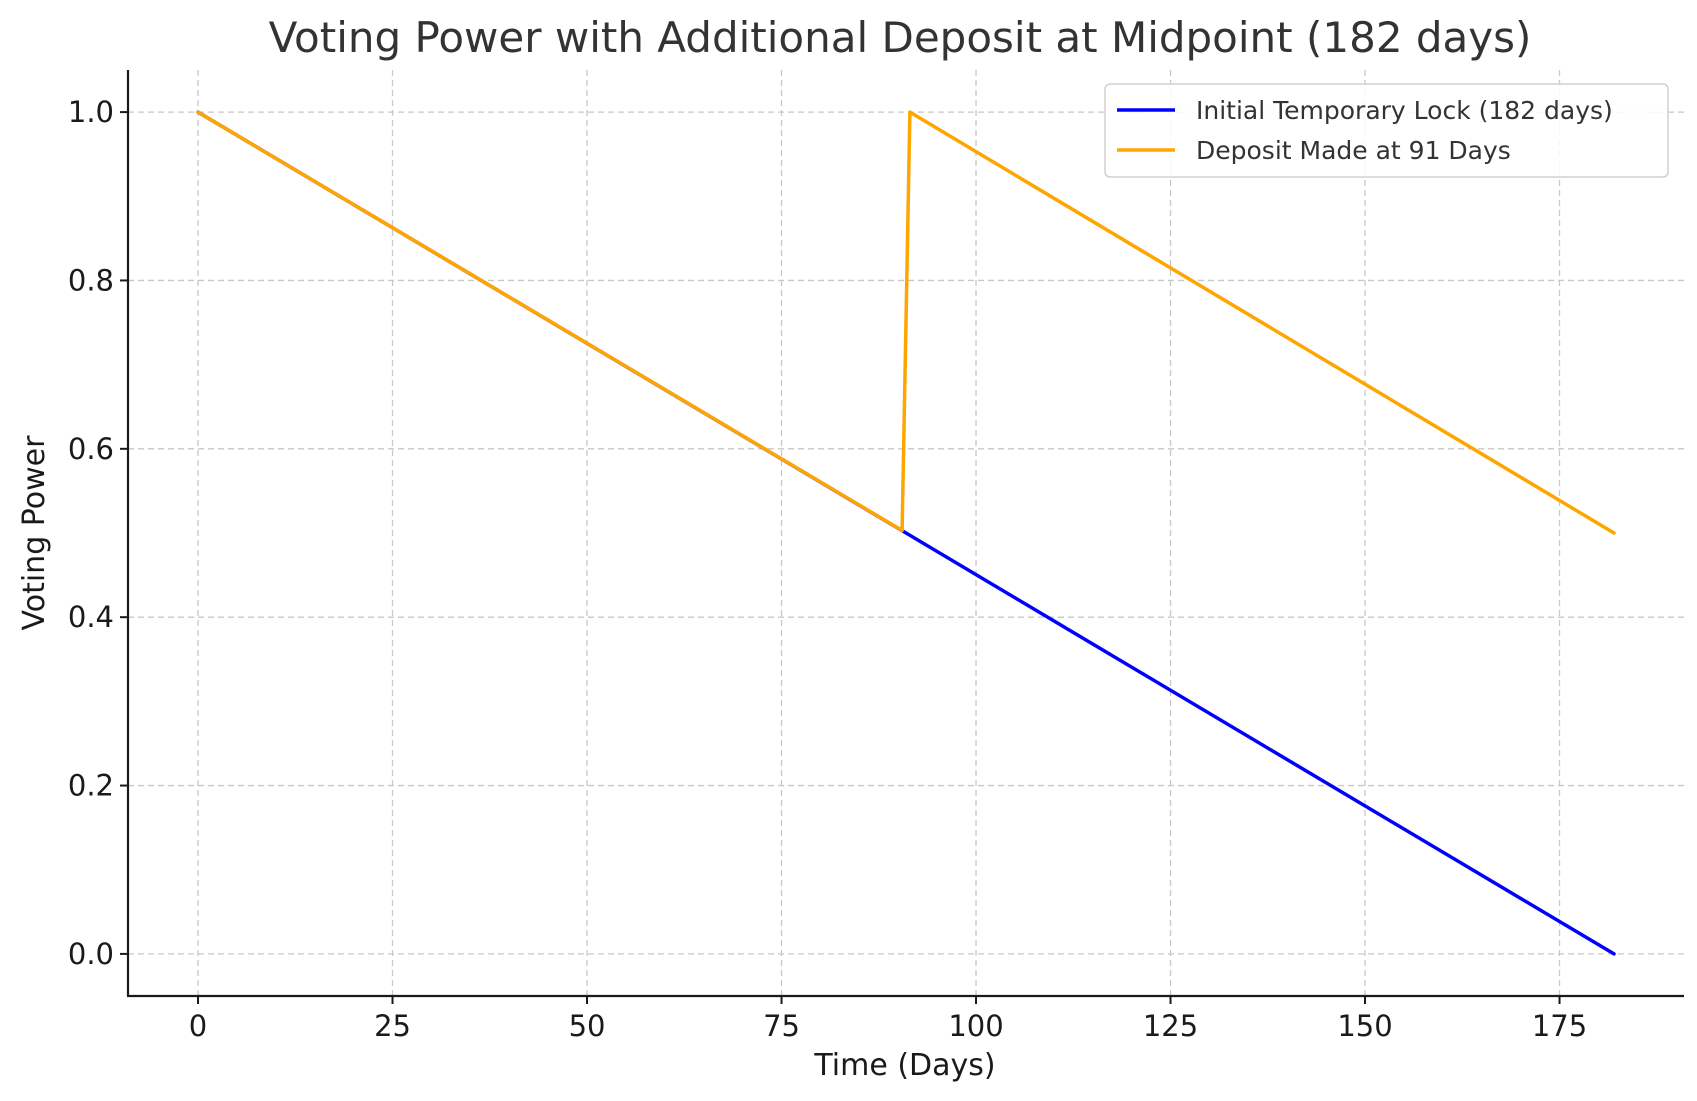  I want to click on legend-label-2: Deposit Made at 91 Days, so click(1353, 150).